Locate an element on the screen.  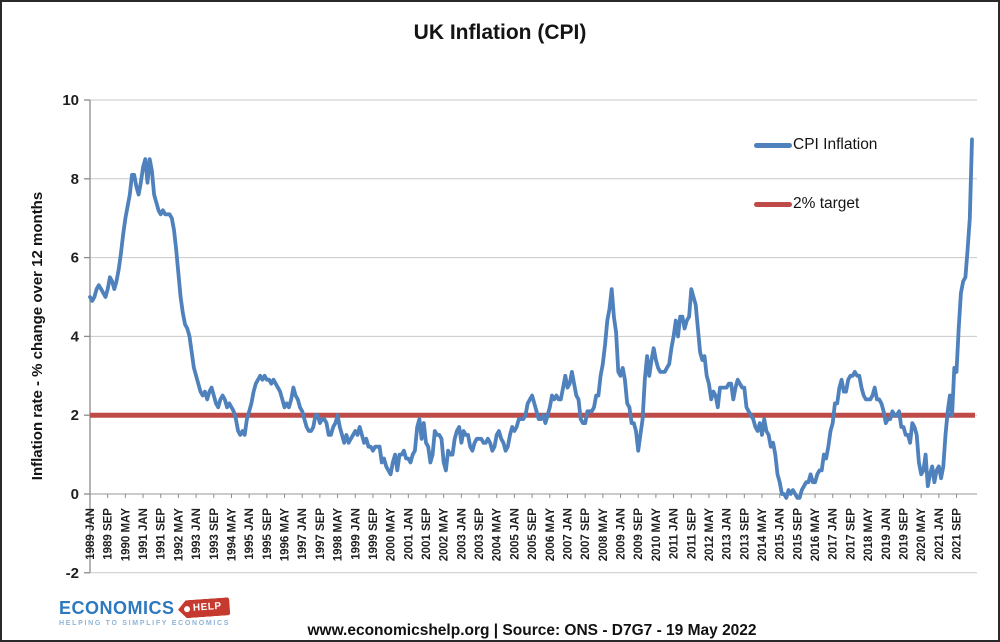
x-tick-label: 1994 MAY is located at coordinates (232, 535).